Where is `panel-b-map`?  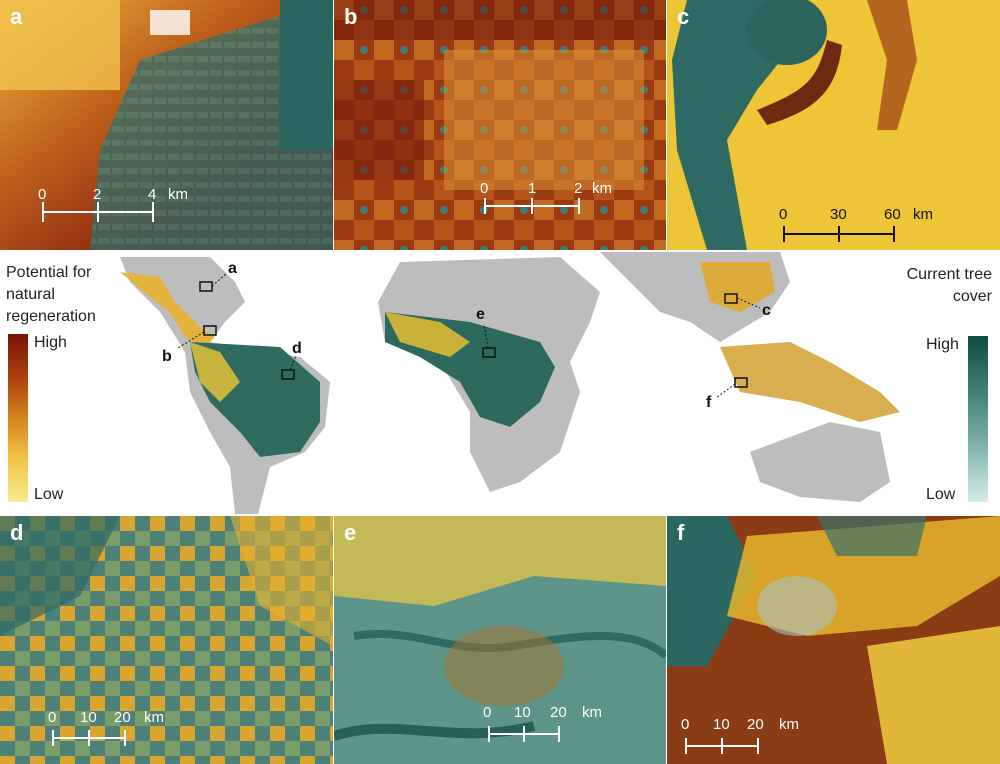 panel-b-map is located at coordinates (500, 125).